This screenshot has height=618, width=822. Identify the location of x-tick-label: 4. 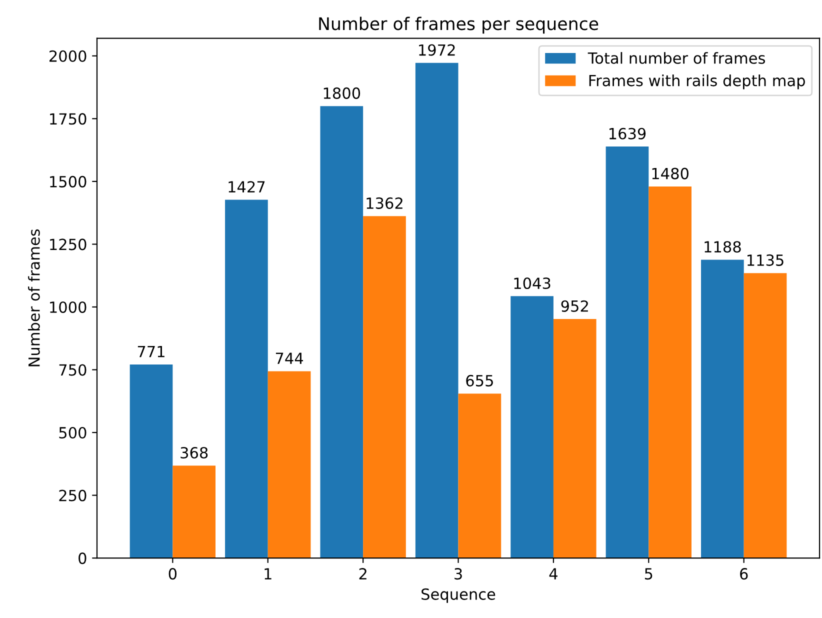
(553, 574).